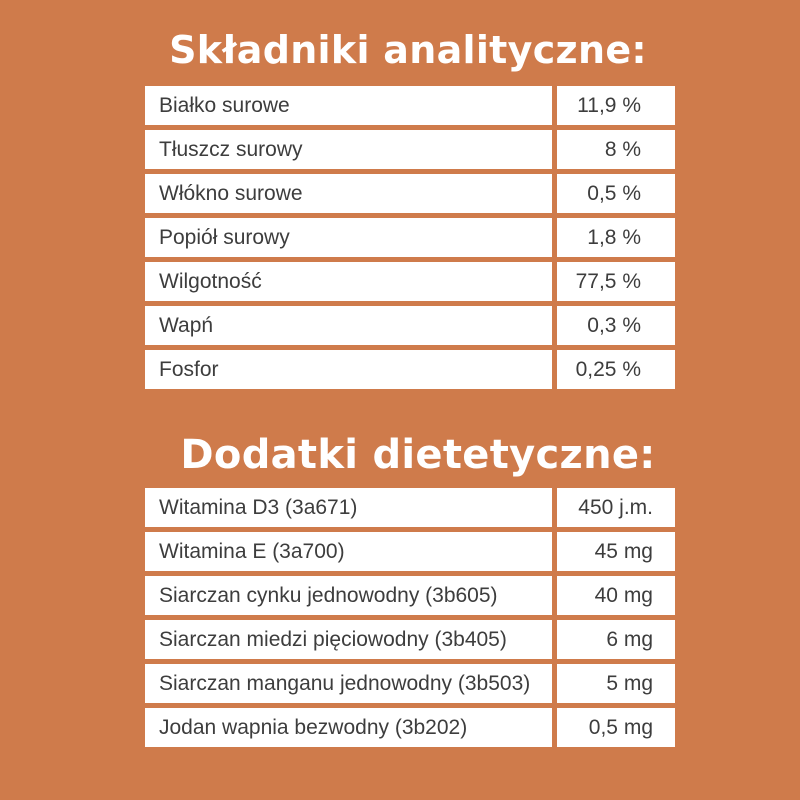 The image size is (800, 800). I want to click on table-row: Wilgotność 77,5 %, so click(410, 281).